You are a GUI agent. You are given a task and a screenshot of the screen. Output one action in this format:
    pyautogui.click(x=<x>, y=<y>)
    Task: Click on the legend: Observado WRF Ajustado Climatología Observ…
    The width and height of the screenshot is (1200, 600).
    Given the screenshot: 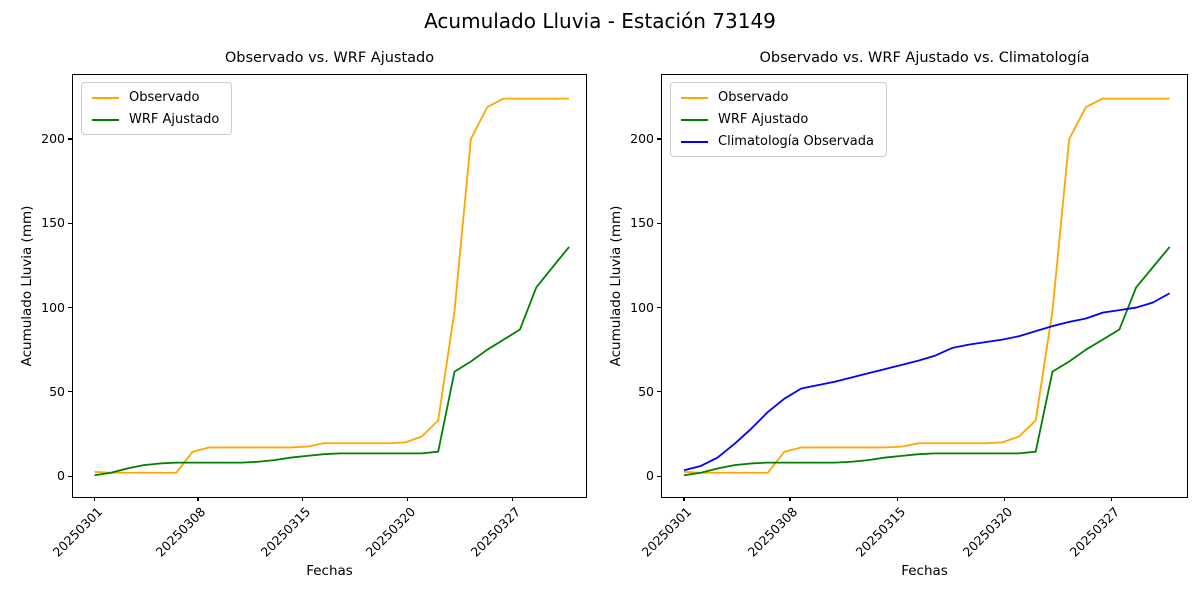 What is the action you would take?
    pyautogui.click(x=778, y=119)
    